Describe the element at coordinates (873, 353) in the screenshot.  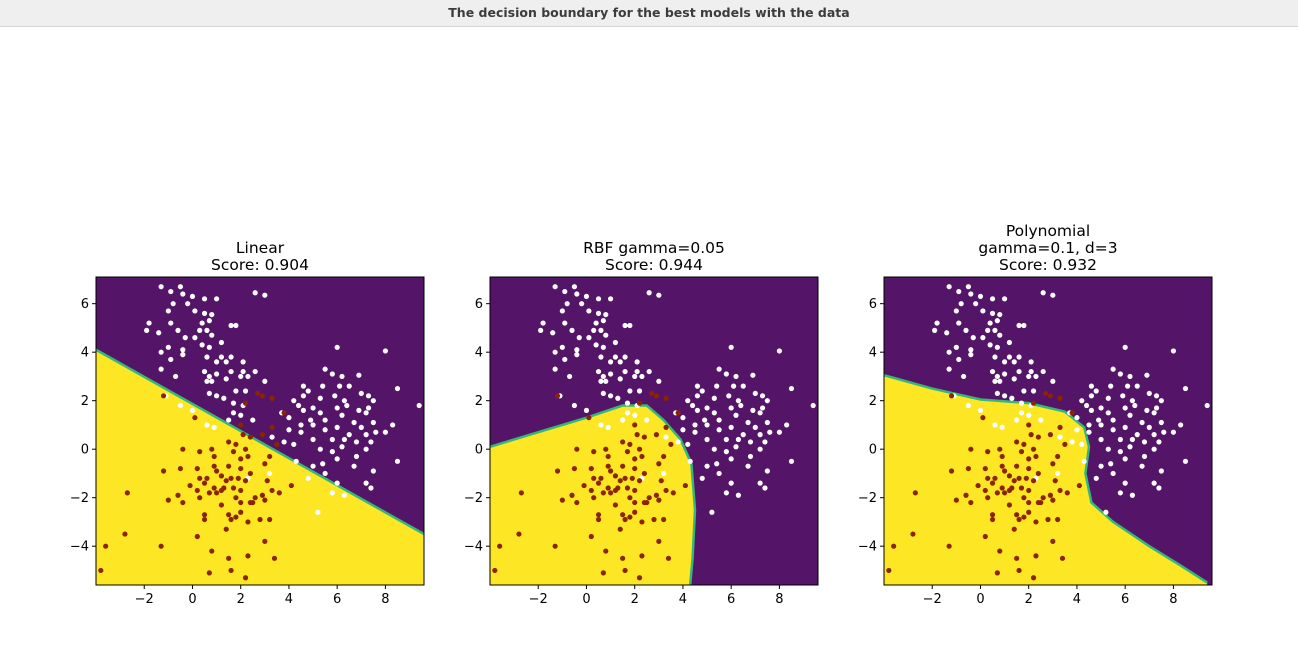
I see `y-tick-label: 4` at that location.